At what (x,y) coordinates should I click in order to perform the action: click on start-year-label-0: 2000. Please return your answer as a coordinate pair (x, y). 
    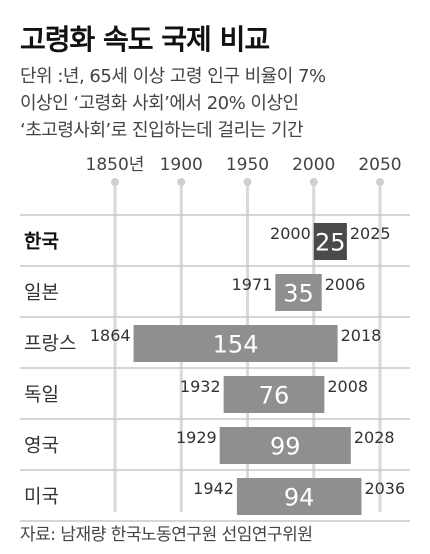
    Looking at the image, I should click on (290, 233).